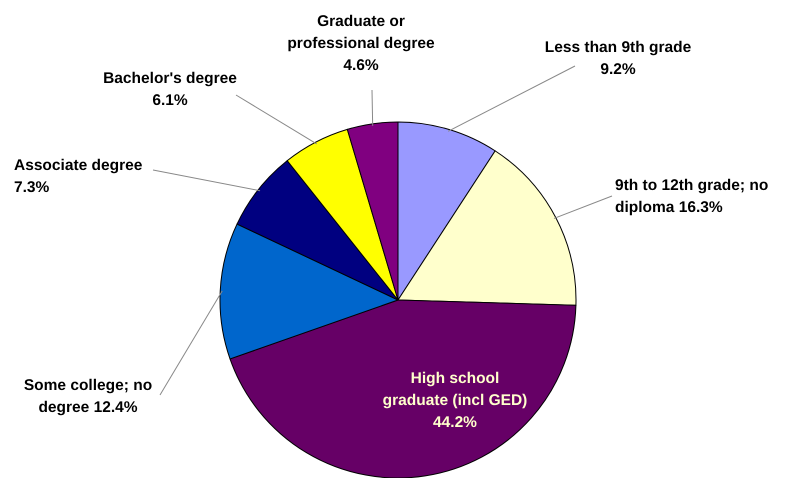 Image resolution: width=801 pixels, height=478 pixels. What do you see at coordinates (691, 196) in the screenshot?
I see `slice-label: 9th to 12th grade; no diploma 16.3%` at bounding box center [691, 196].